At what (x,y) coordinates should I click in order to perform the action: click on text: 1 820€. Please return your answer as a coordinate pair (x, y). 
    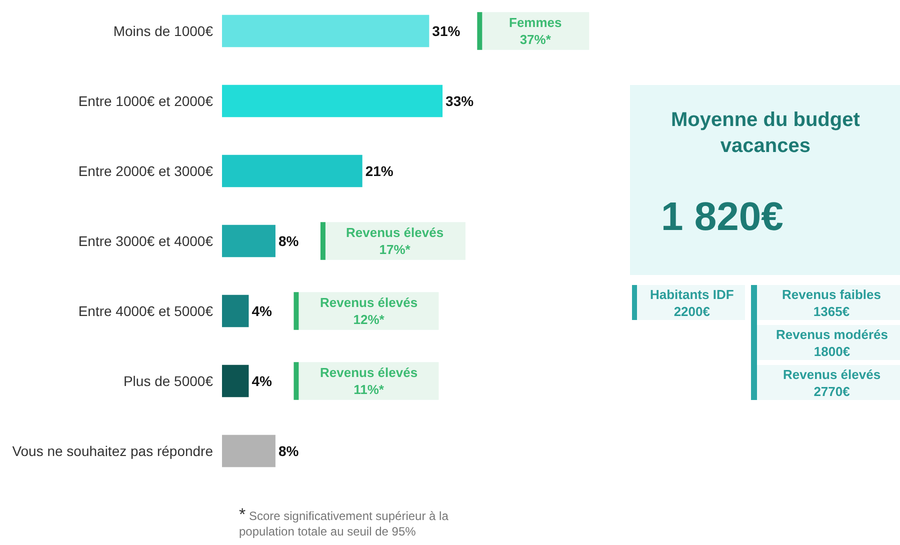
    Looking at the image, I should click on (722, 217).